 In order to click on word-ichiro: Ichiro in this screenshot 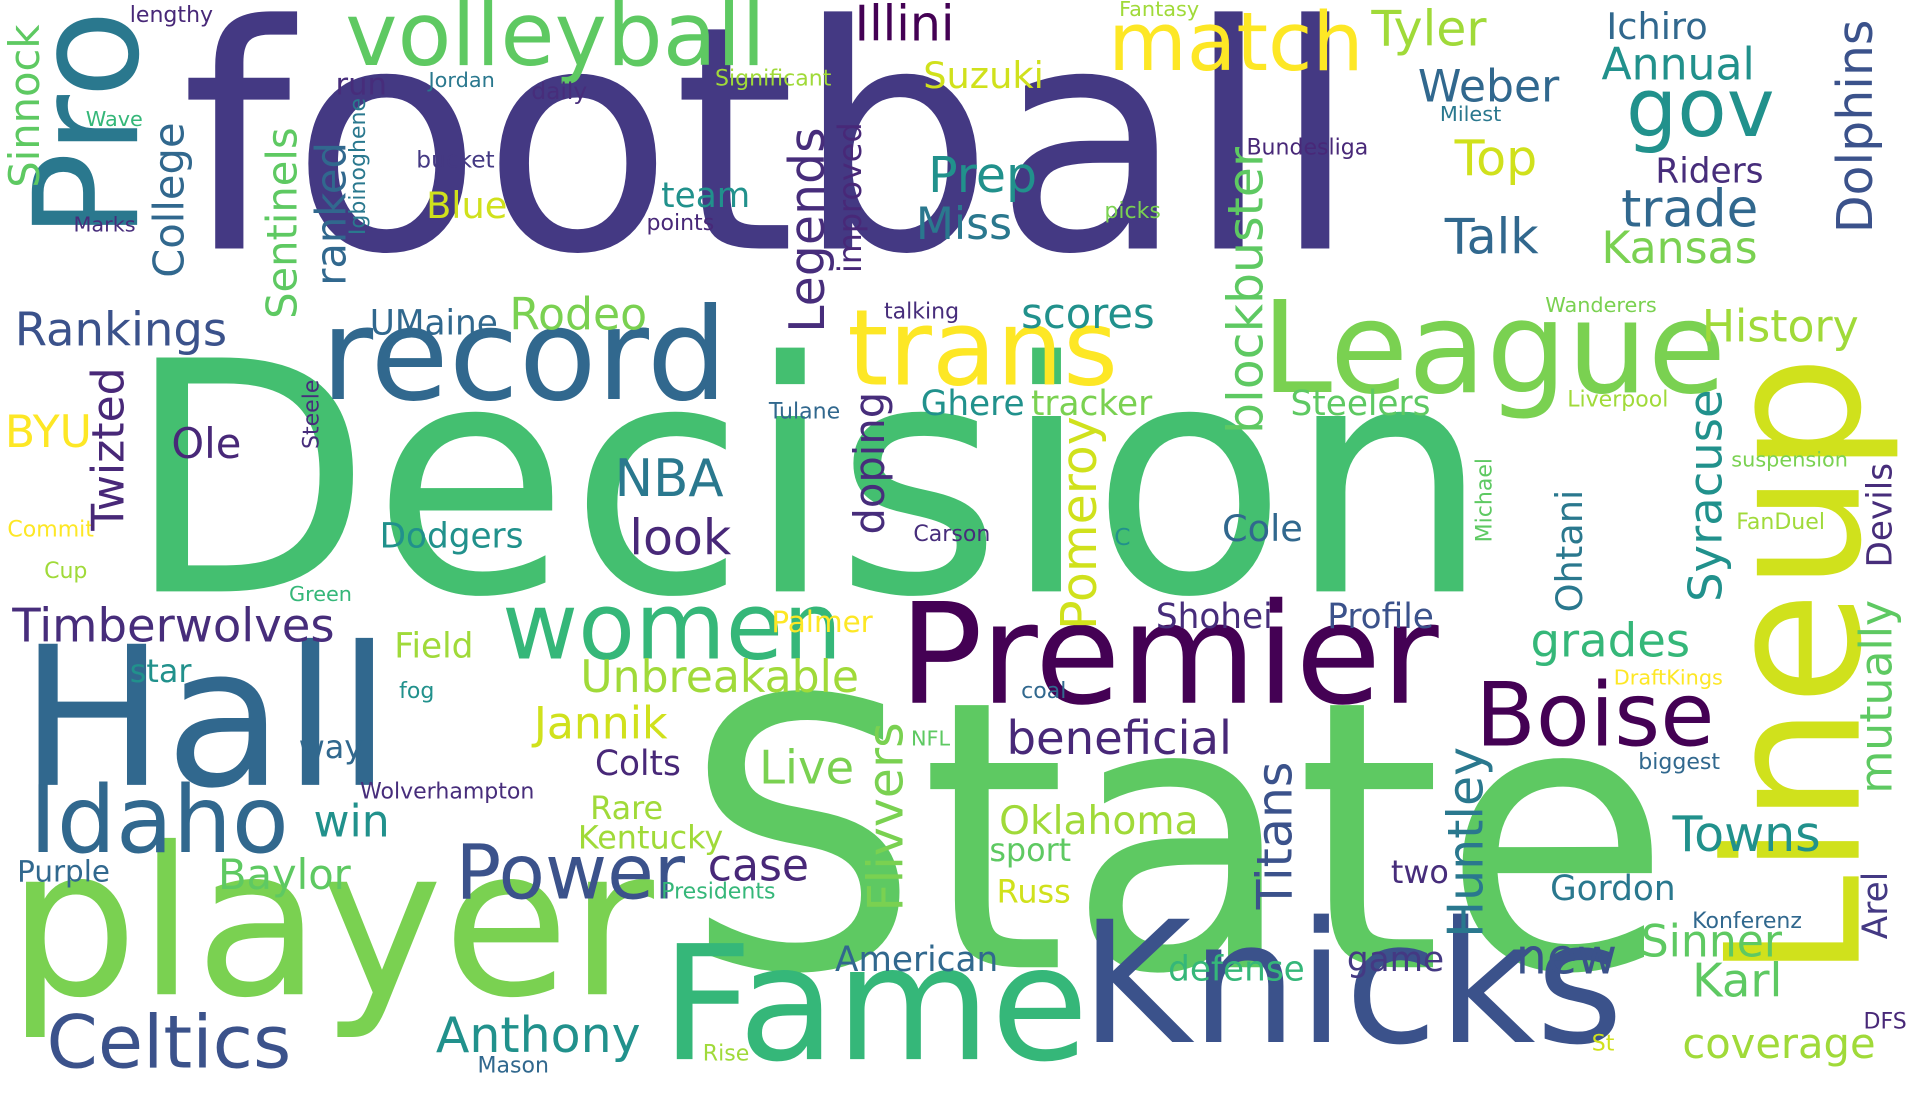, I will do `click(1657, 27)`.